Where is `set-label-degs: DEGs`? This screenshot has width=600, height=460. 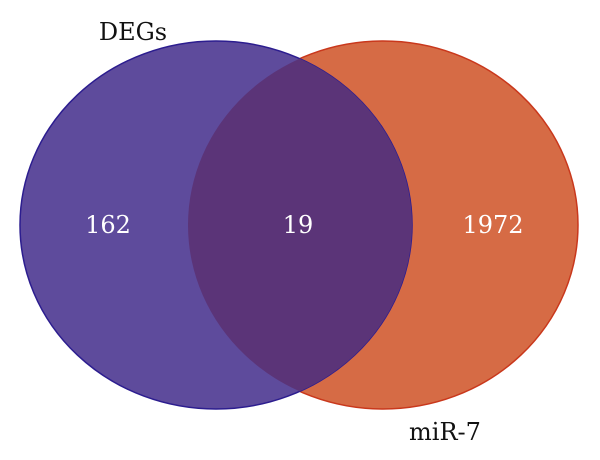 set-label-degs: DEGs is located at coordinates (133, 32).